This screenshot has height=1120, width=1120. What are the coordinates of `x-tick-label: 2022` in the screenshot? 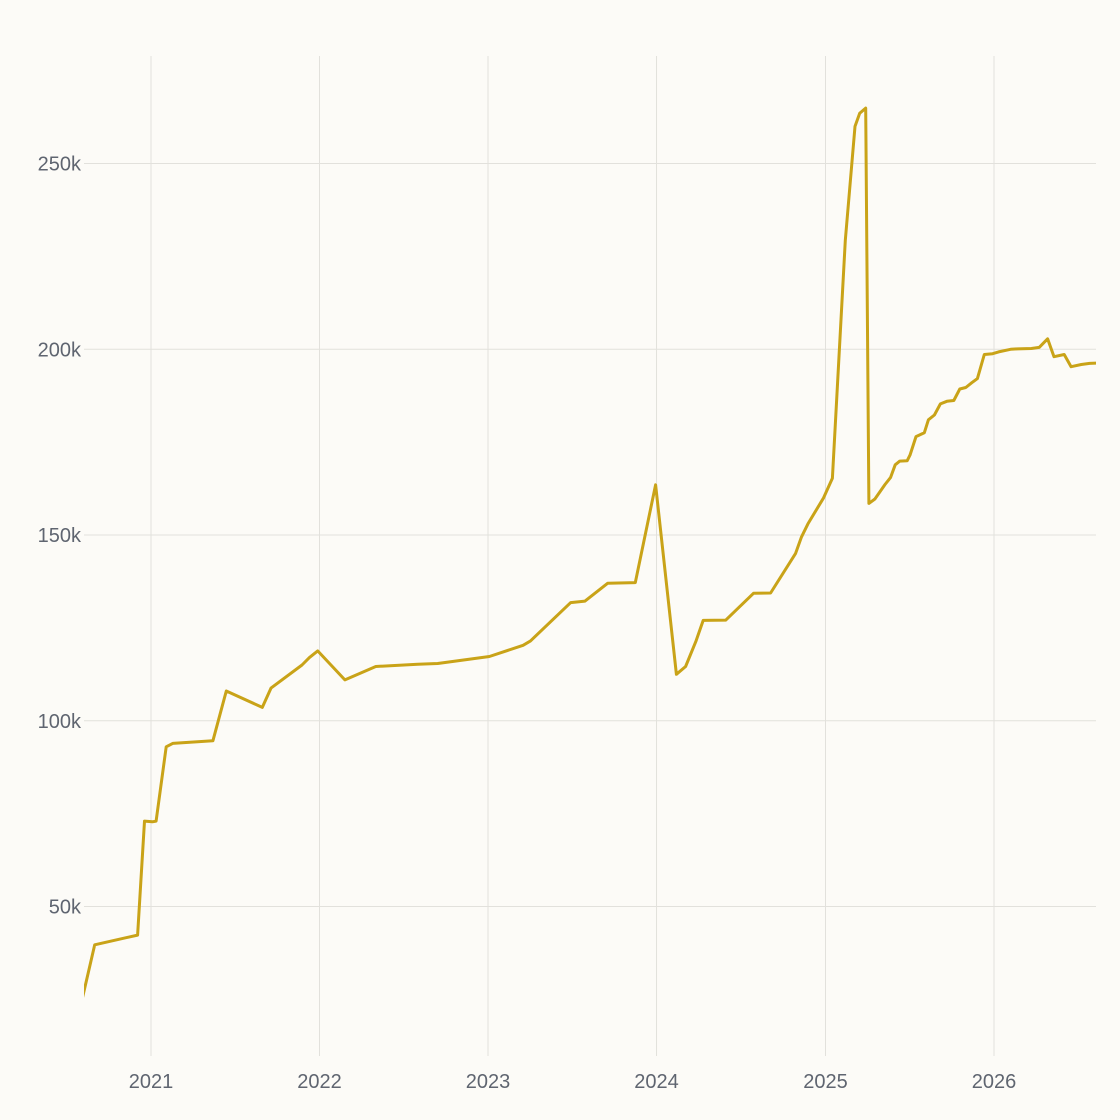 It's located at (319, 1082).